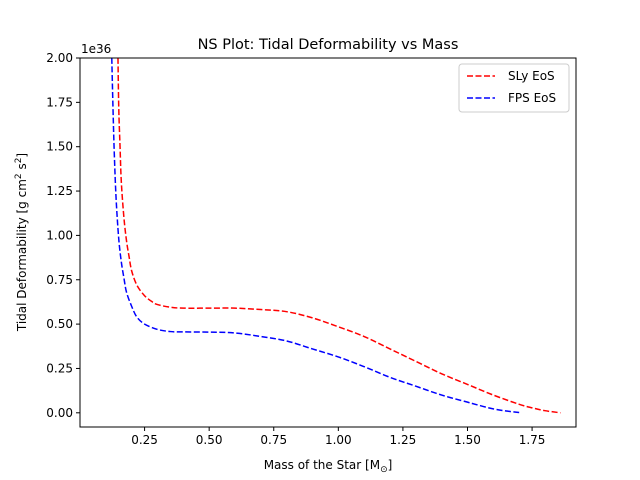  I want to click on y-tick-label: 2.00, so click(59, 58).